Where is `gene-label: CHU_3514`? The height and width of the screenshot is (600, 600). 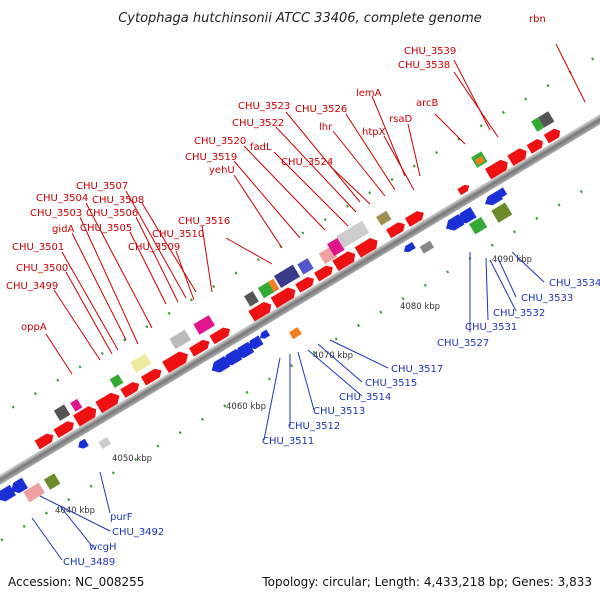 gene-label: CHU_3514 is located at coordinates (365, 397).